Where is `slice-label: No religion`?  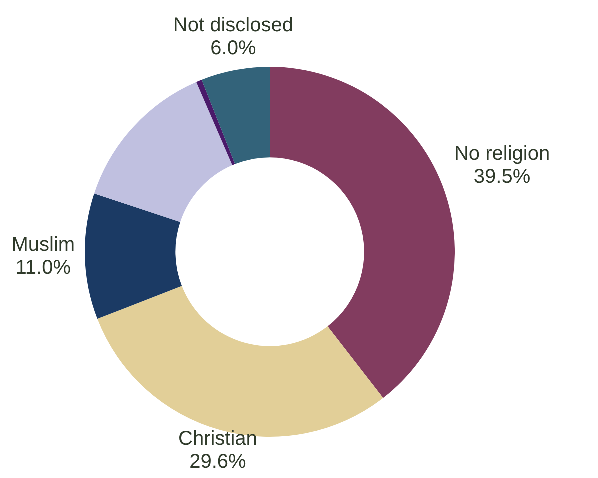
slice-label: No religion is located at coordinates (502, 153).